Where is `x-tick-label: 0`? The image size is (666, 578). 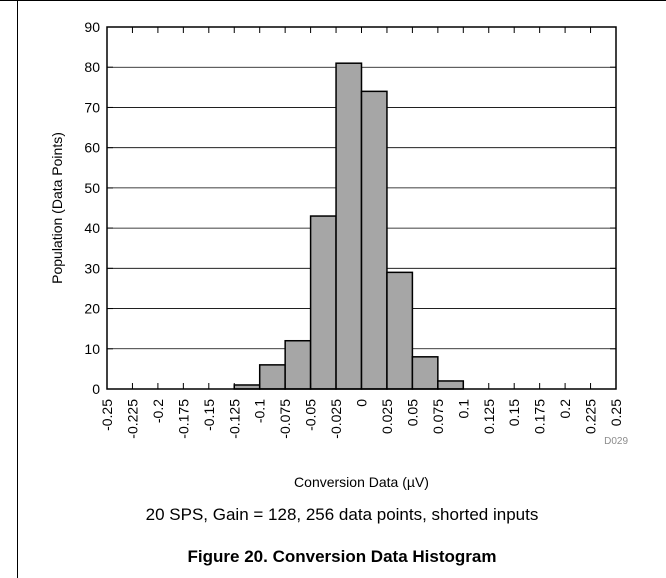
x-tick-label: 0 is located at coordinates (362, 403).